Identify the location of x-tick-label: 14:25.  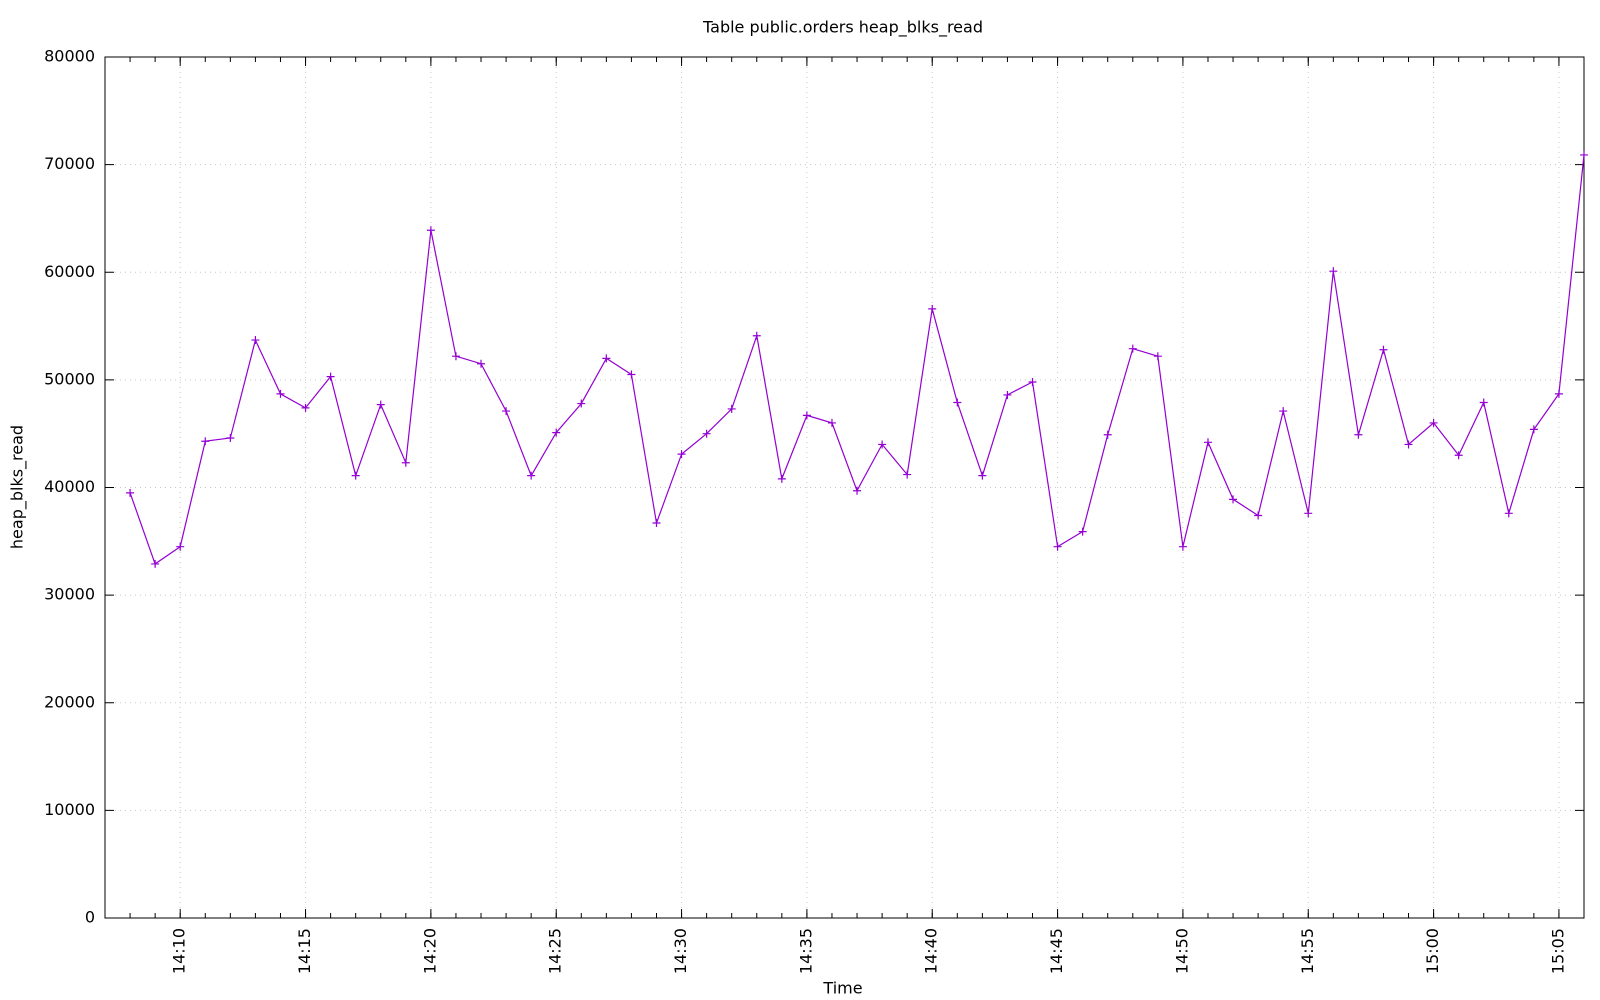
(555, 951).